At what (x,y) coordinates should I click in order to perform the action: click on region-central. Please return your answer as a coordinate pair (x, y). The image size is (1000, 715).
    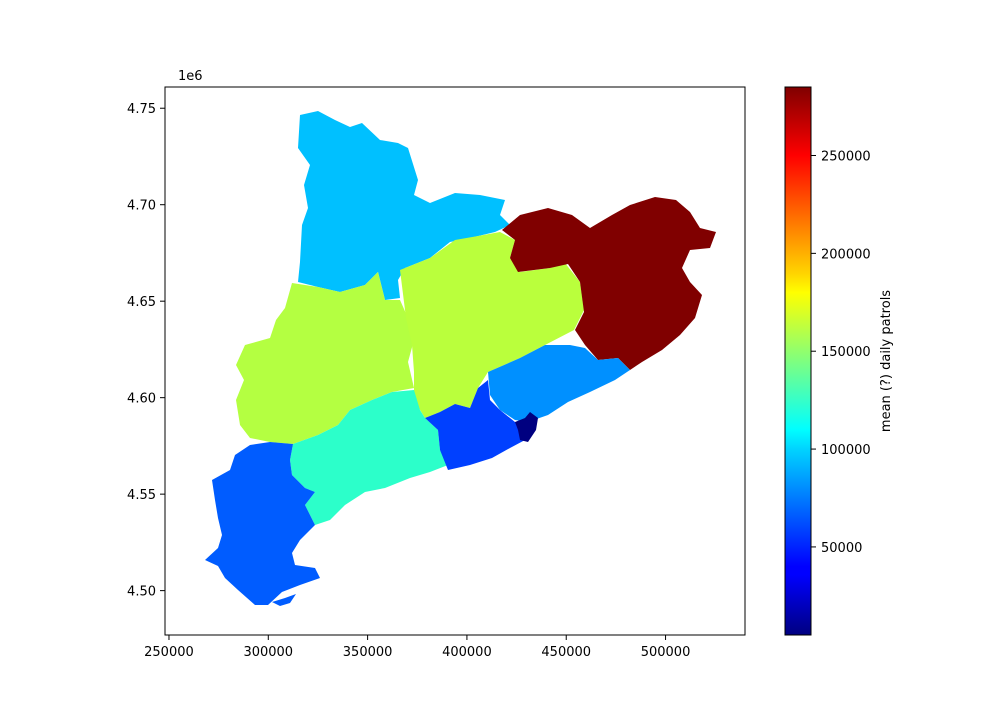
    Looking at the image, I should click on (492, 325).